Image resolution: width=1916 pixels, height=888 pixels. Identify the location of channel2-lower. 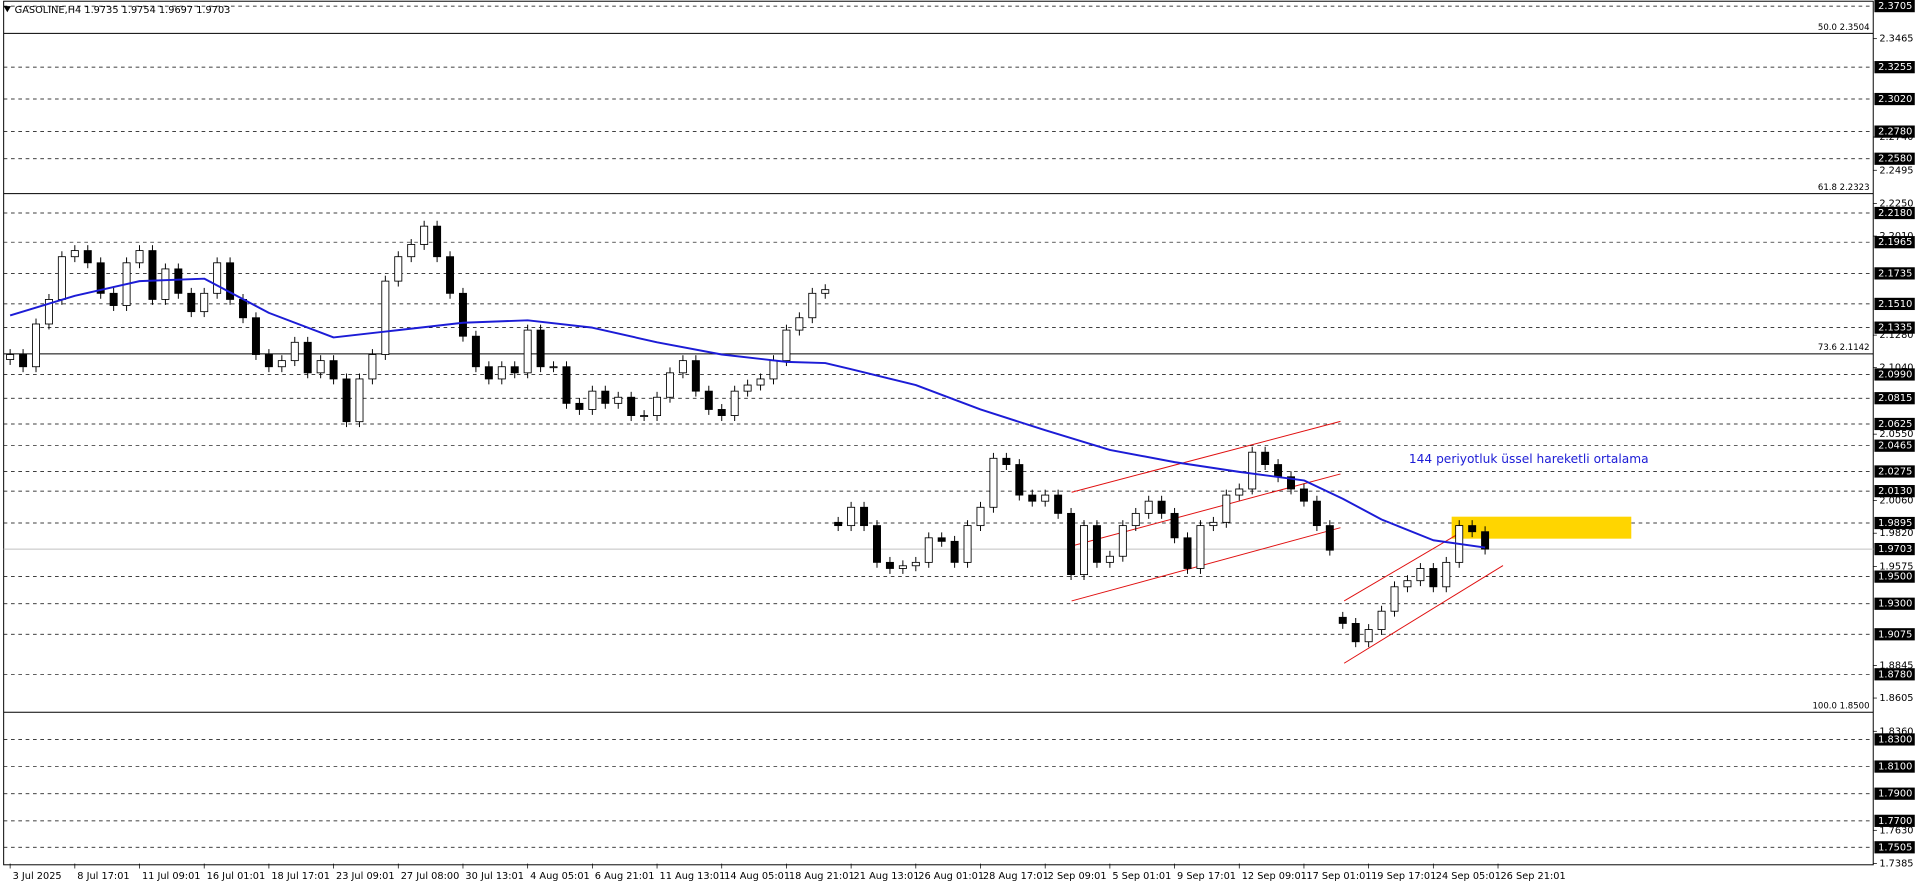
(1423, 614).